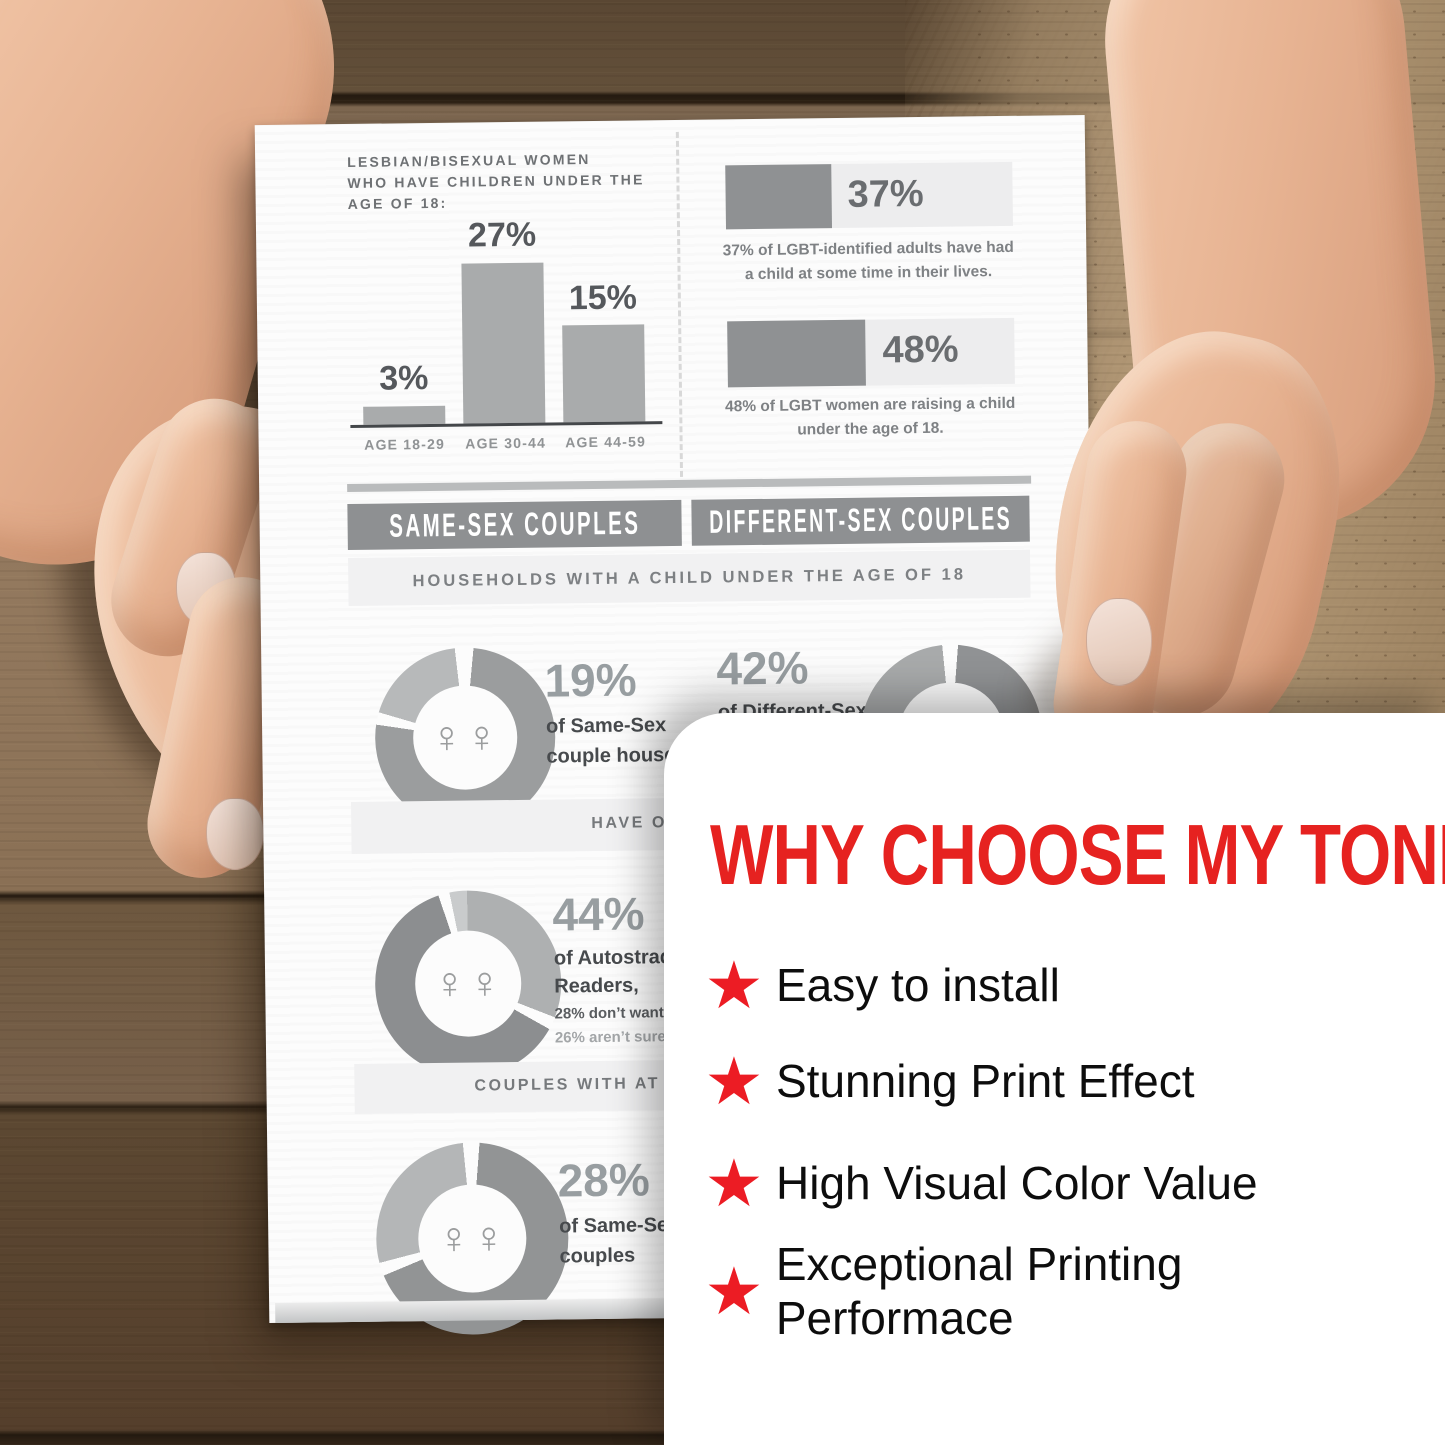 The height and width of the screenshot is (1445, 1445). What do you see at coordinates (920, 350) in the screenshot?
I see `stat-value: 48%` at bounding box center [920, 350].